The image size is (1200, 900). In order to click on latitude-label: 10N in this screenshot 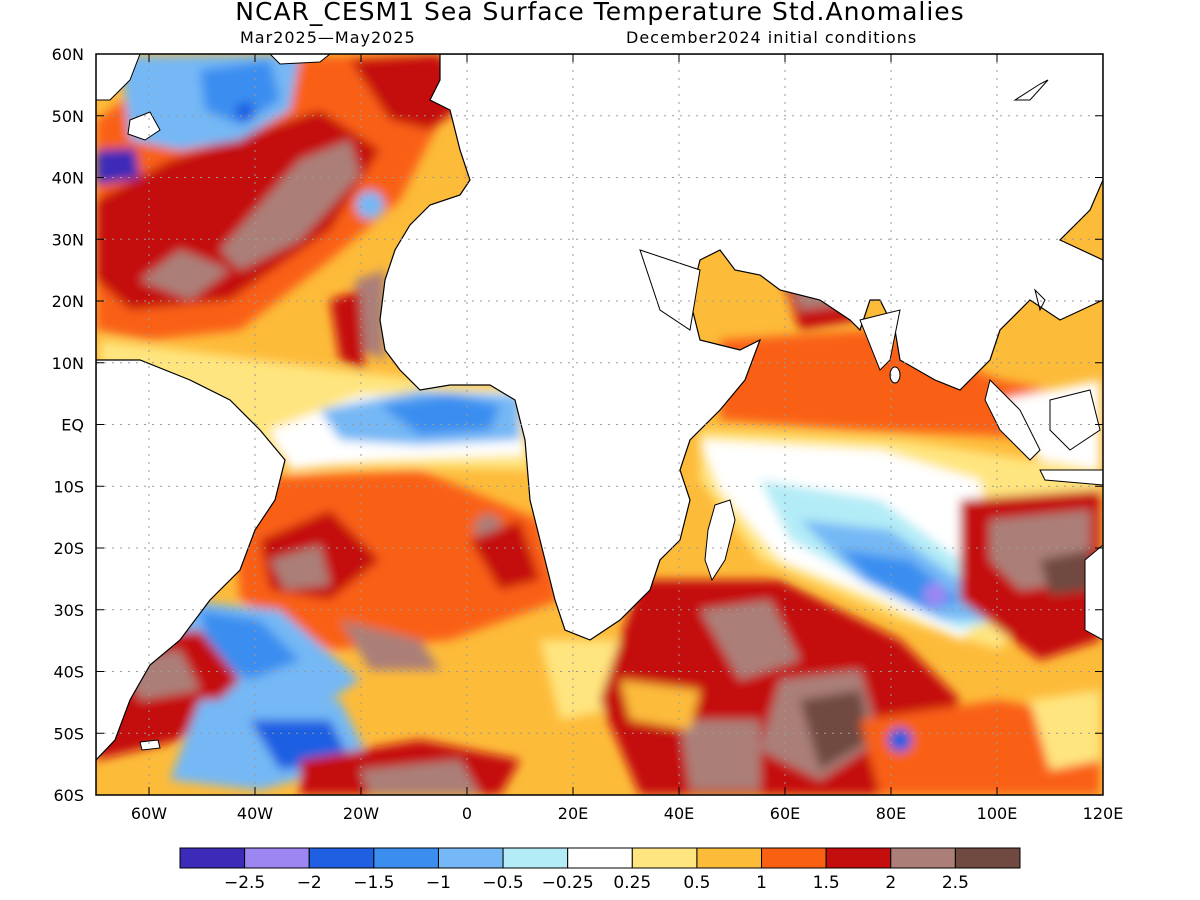, I will do `click(68, 363)`.